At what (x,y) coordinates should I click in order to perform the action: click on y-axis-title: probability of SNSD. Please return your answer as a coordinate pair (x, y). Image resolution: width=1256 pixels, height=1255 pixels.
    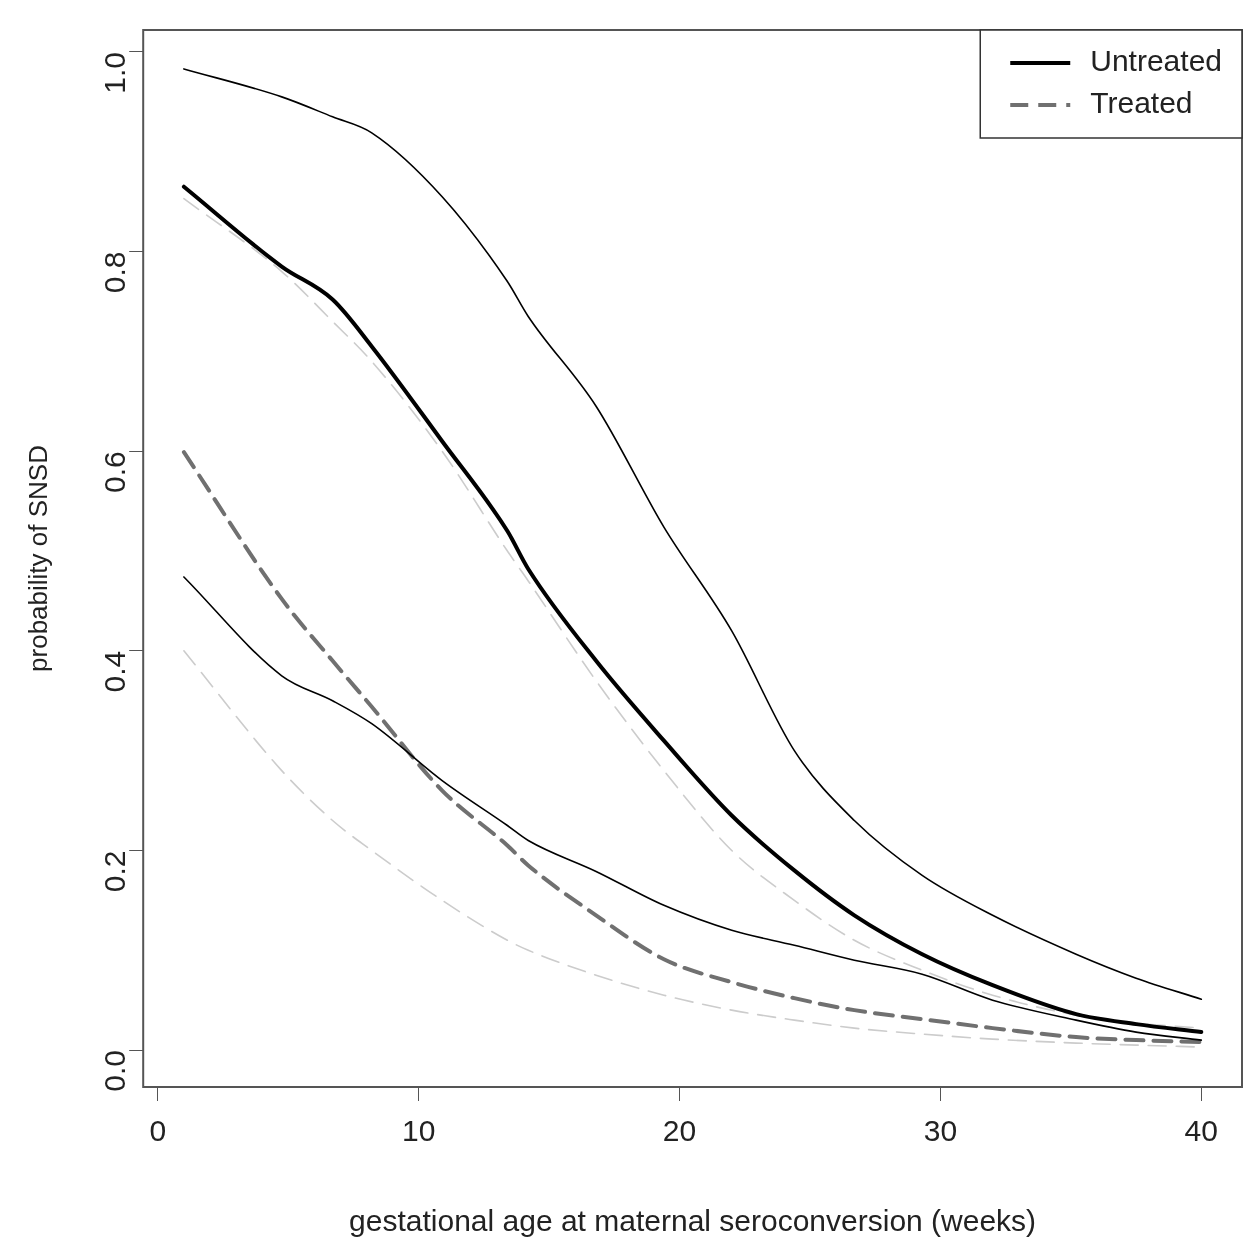
    Looking at the image, I should click on (37, 558).